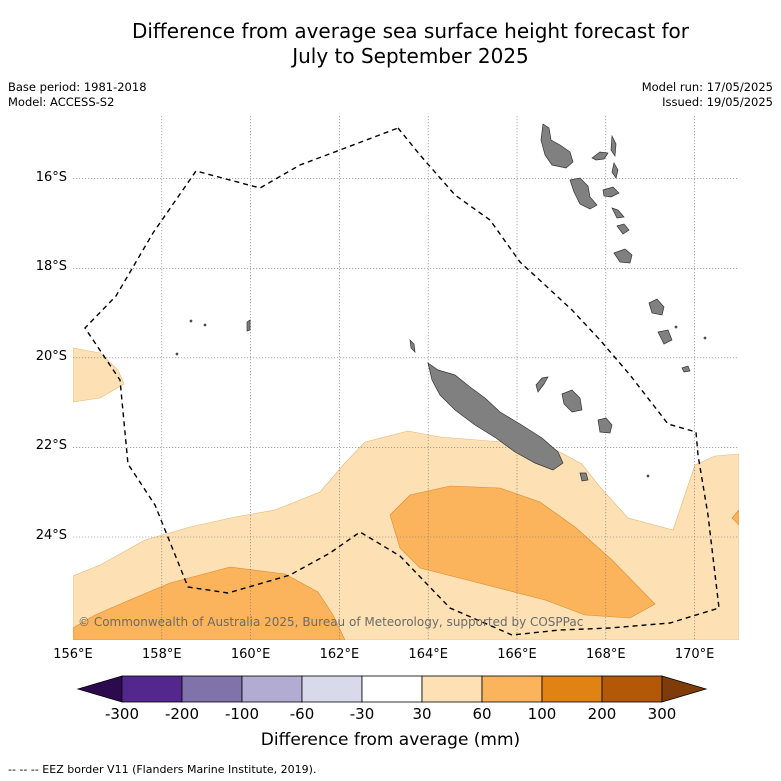  What do you see at coordinates (583, 193) in the screenshot?
I see `vanuatu-malakula` at bounding box center [583, 193].